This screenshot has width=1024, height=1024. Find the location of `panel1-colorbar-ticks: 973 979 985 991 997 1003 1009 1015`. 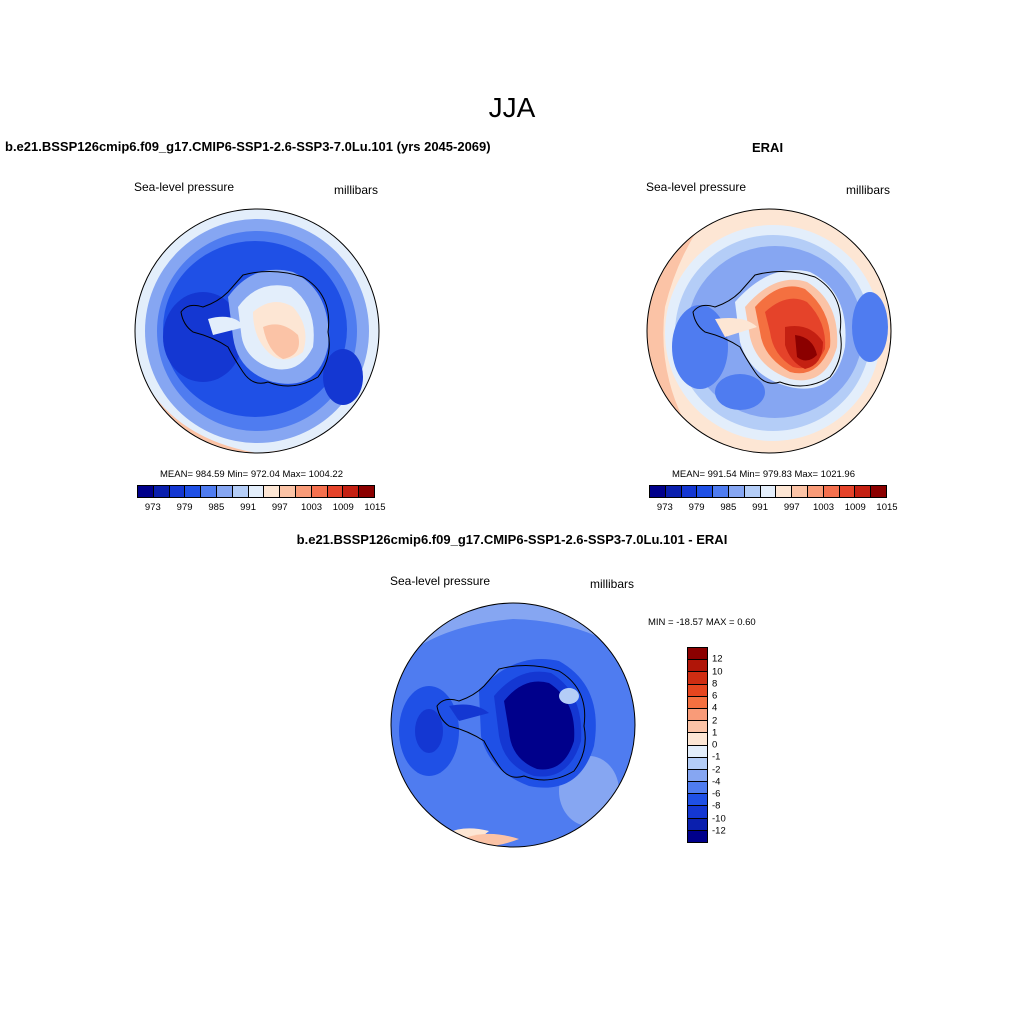

panel1-colorbar-ticks: 973 979 985 991 997 1003 1009 1015 is located at coordinates (261, 508).